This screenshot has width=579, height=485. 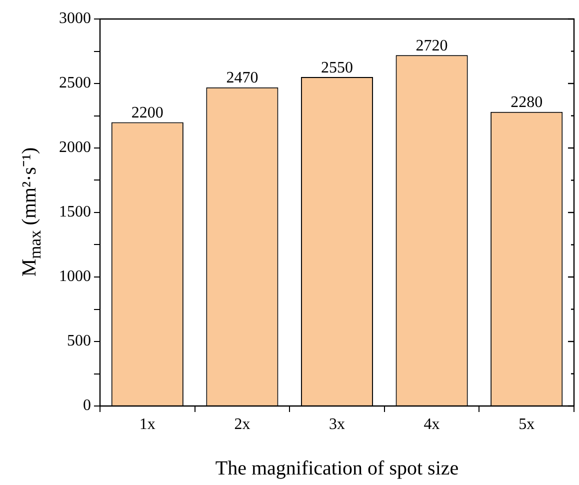 What do you see at coordinates (432, 45) in the screenshot?
I see `data-label: 2720` at bounding box center [432, 45].